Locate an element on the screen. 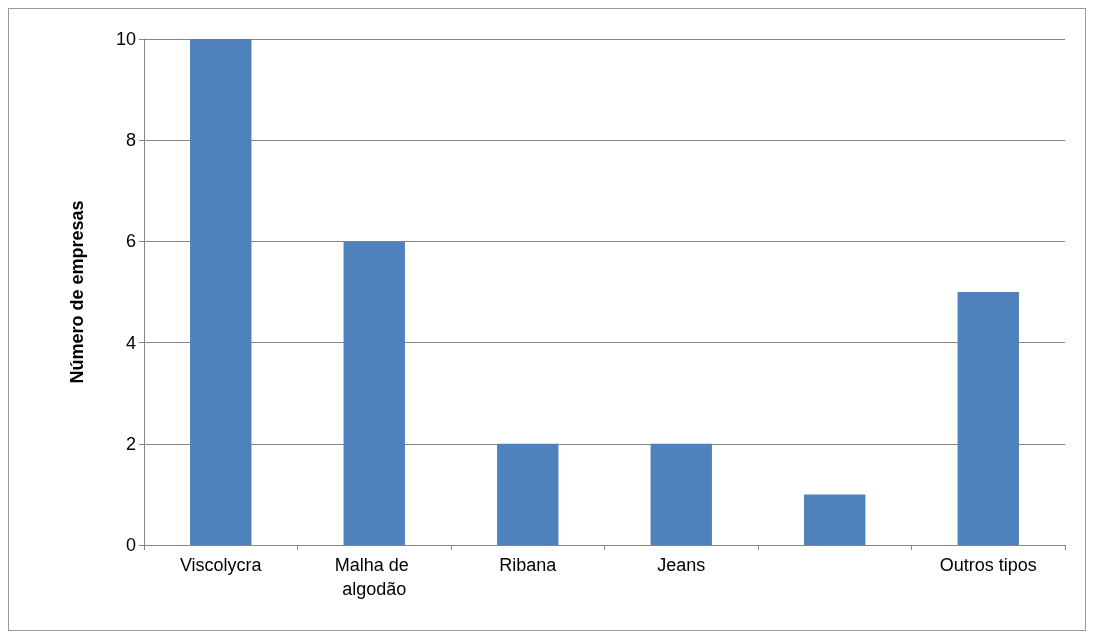 This screenshot has width=1094, height=639. x-tick-label: Malha de algodão is located at coordinates (374, 577).